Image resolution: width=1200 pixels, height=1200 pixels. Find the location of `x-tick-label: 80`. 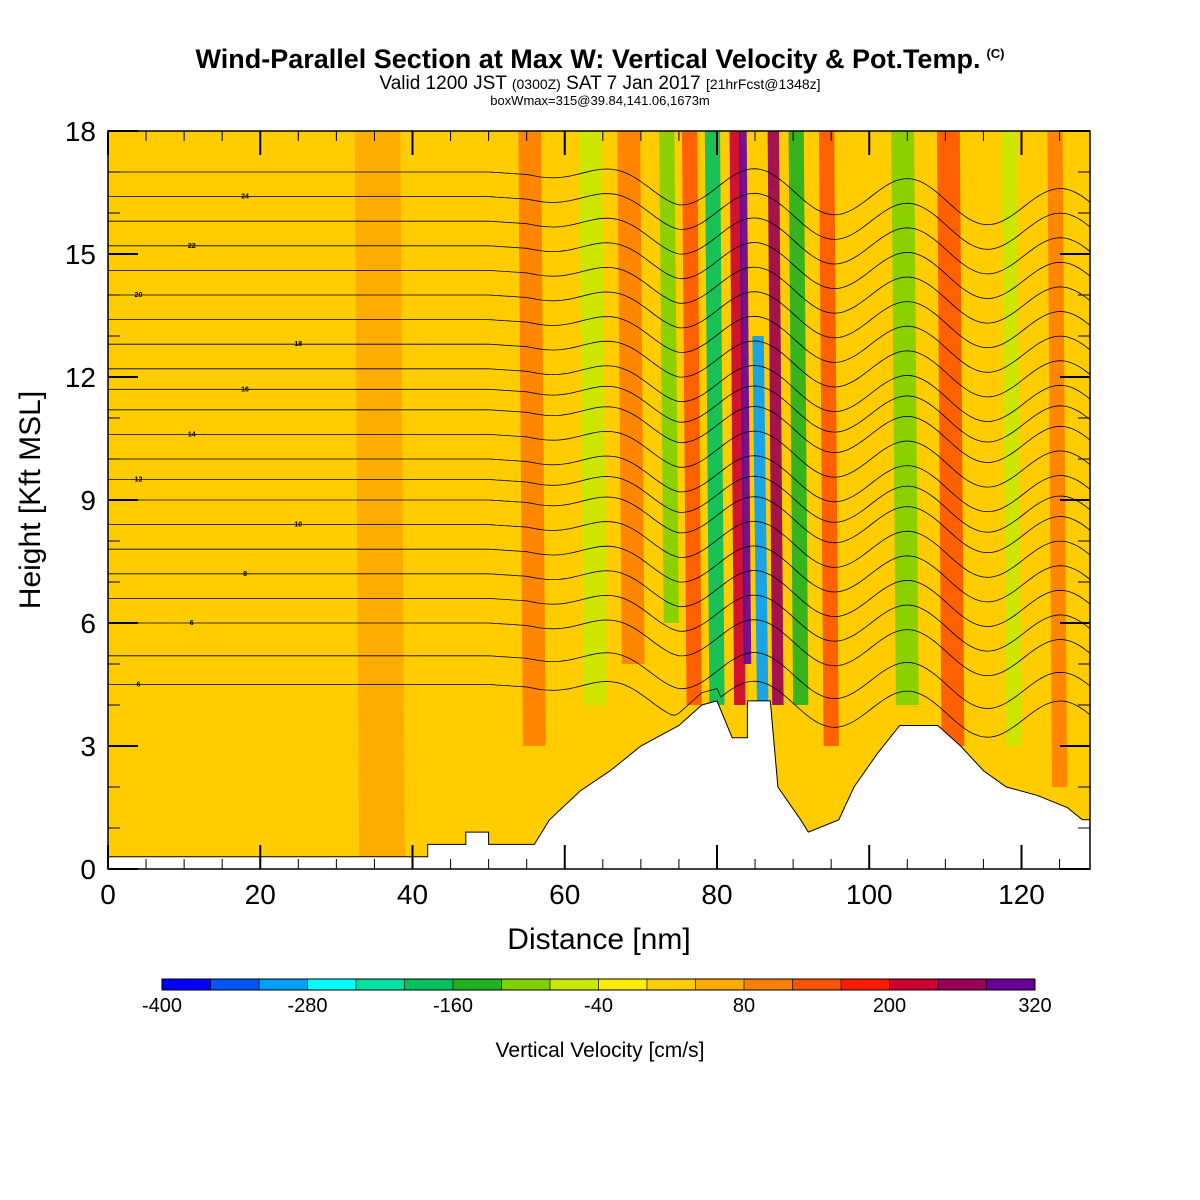

x-tick-label: 80 is located at coordinates (716, 894).